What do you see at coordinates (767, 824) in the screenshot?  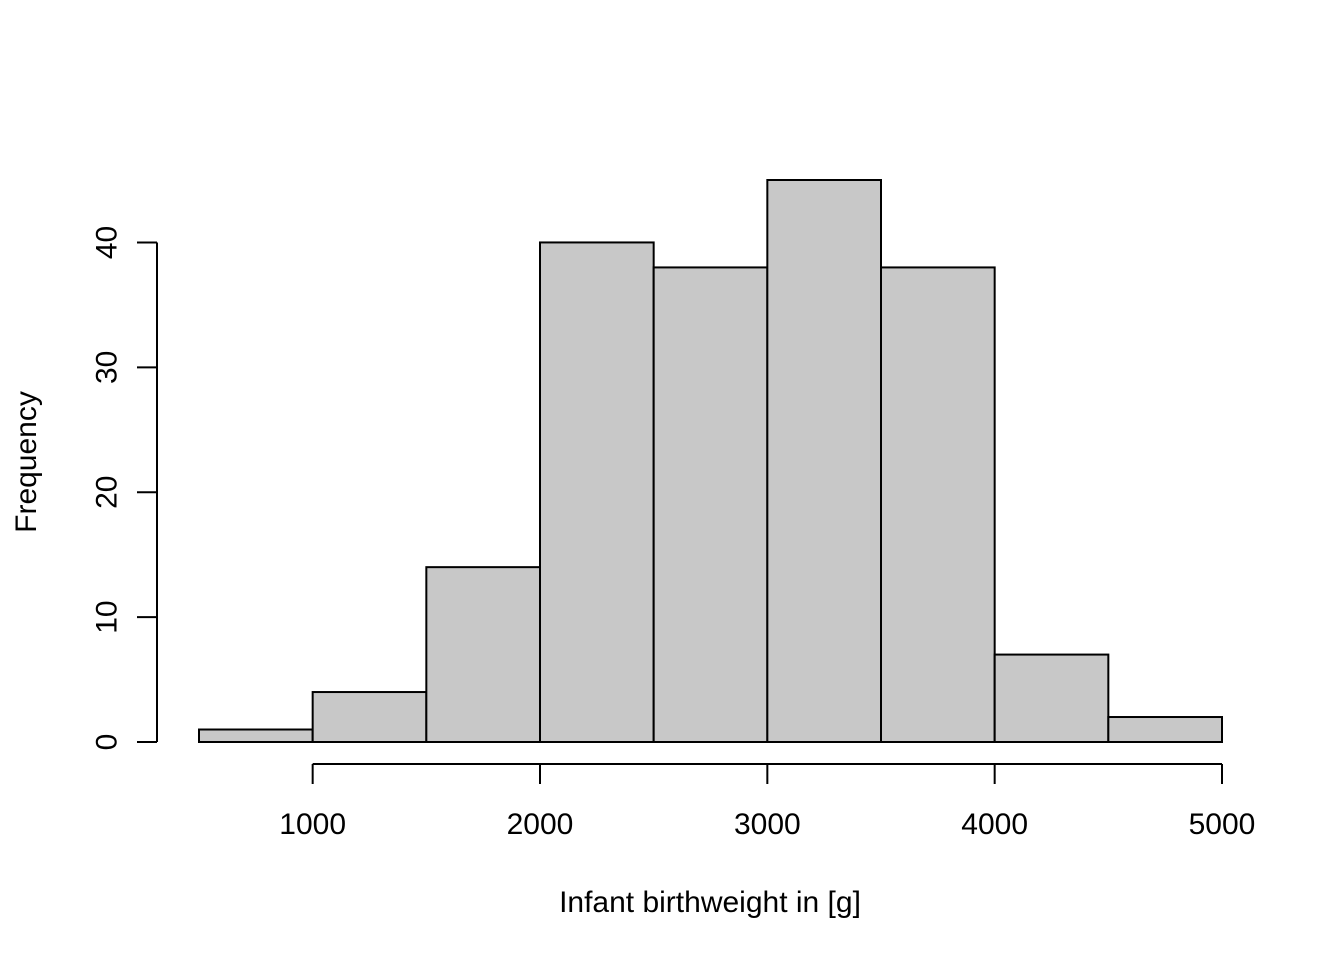 I see `x-tick-label: 3000` at bounding box center [767, 824].